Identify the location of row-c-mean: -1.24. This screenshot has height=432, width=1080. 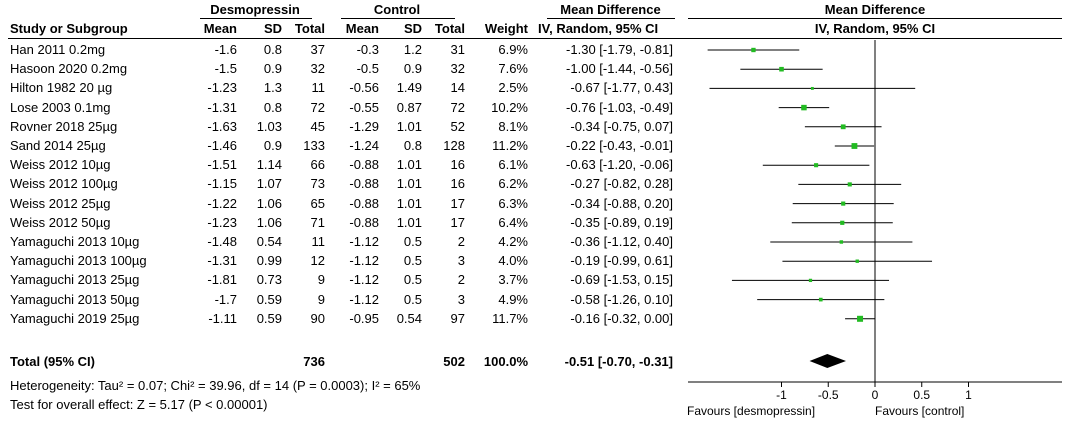
(364, 145).